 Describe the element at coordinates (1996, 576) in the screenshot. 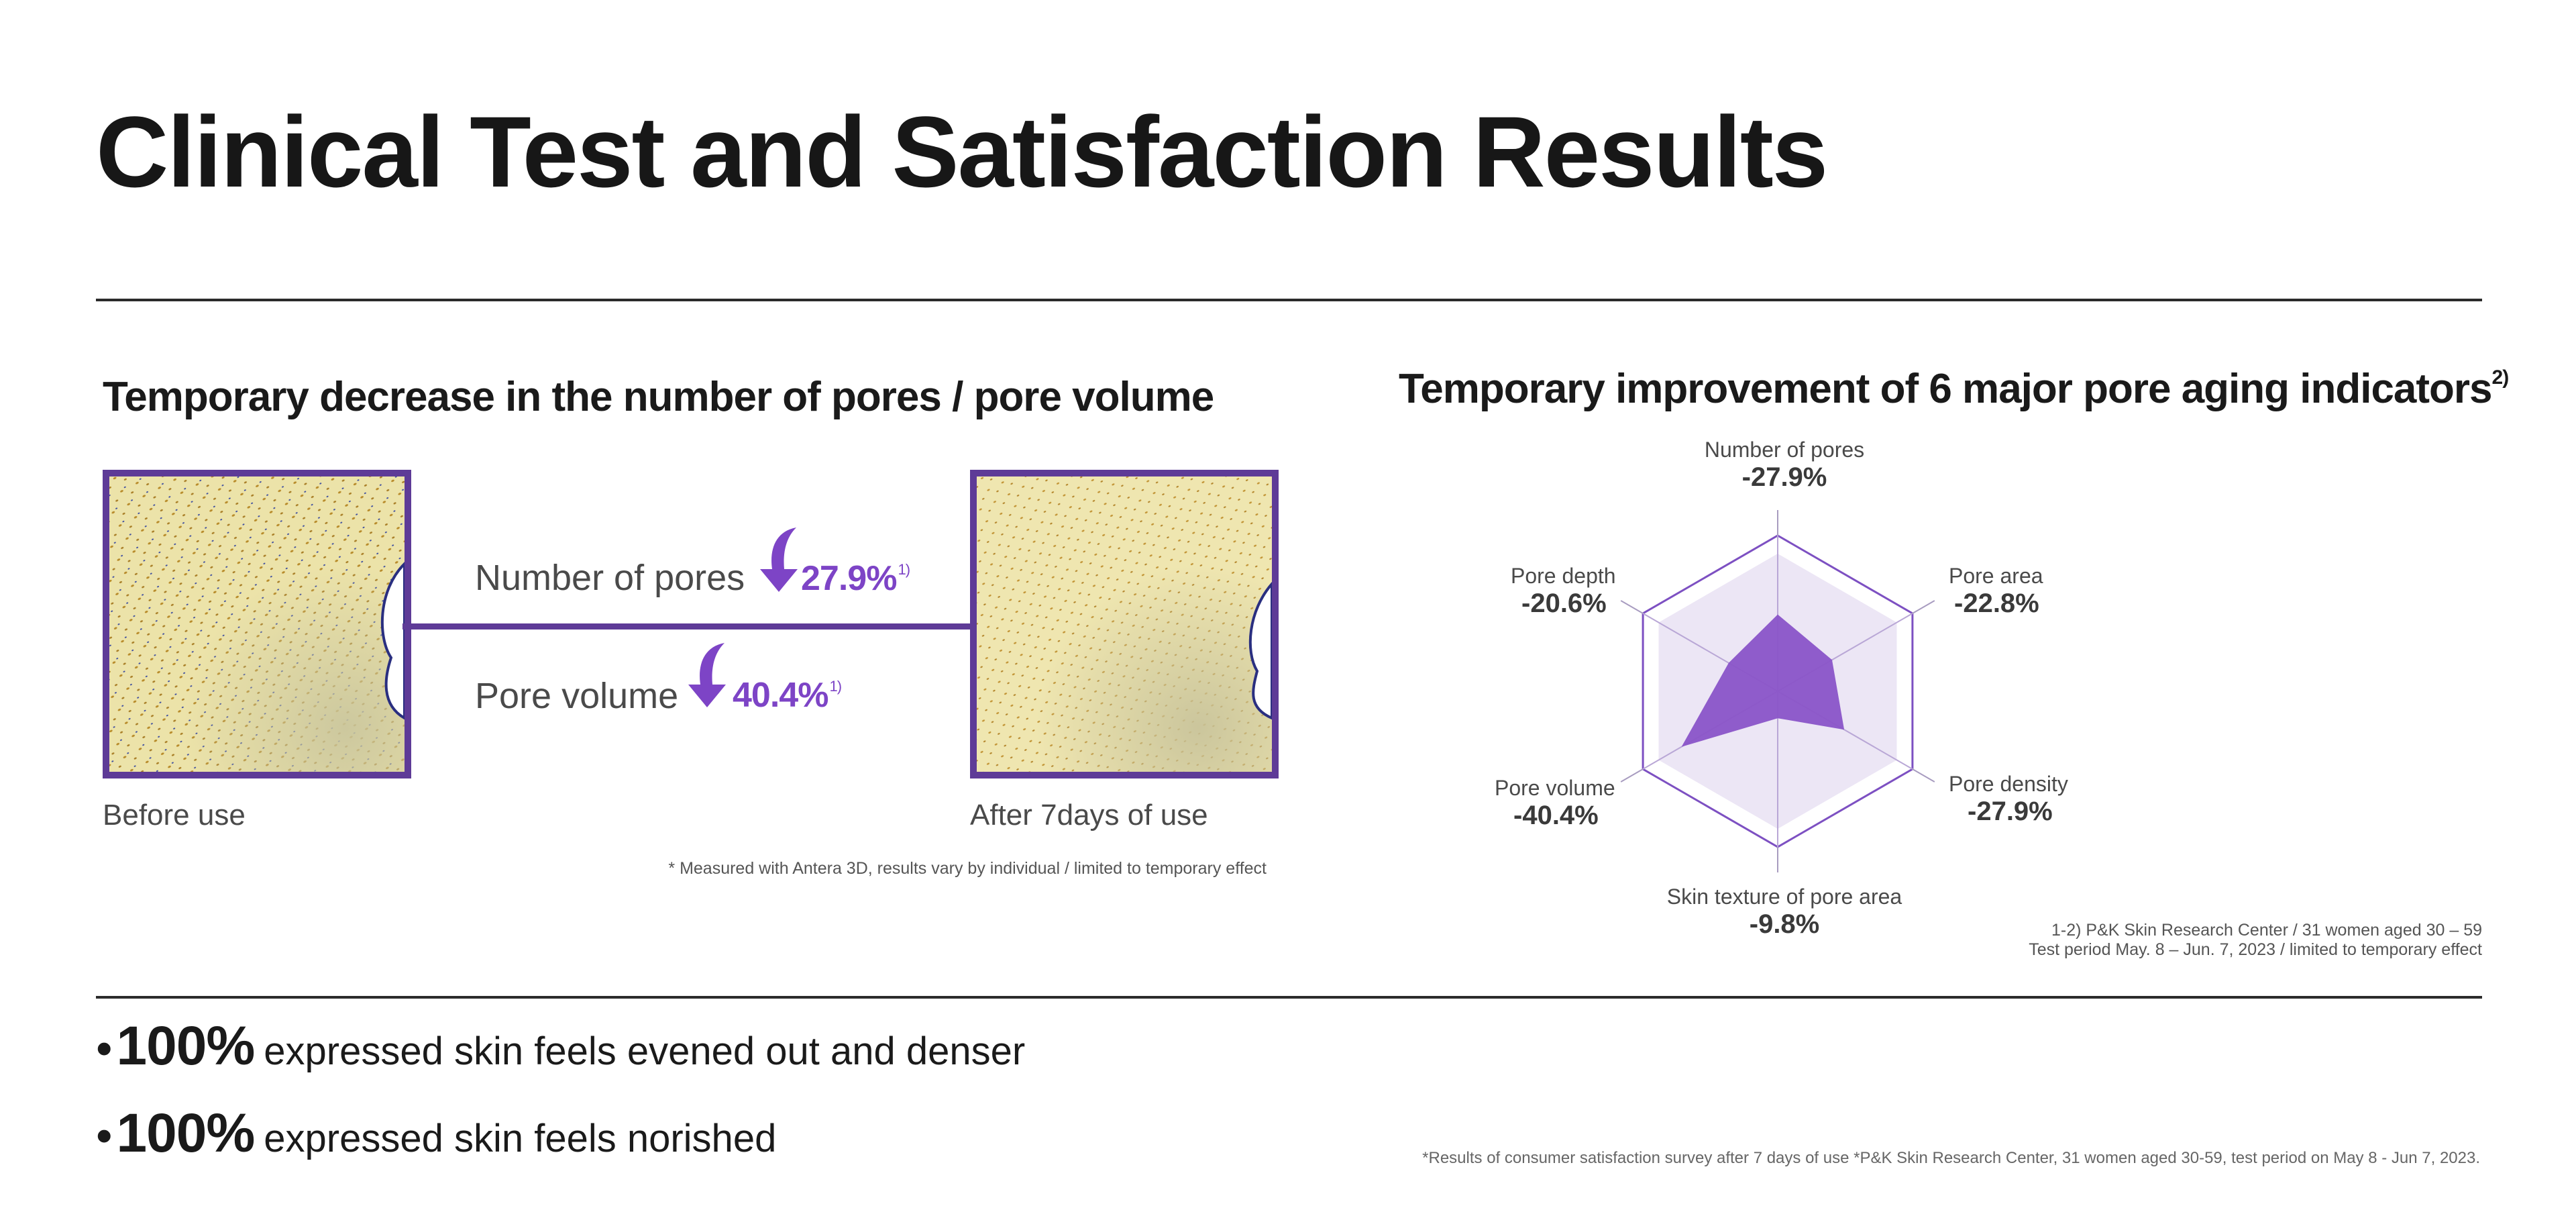

I see `axis-label: Pore area` at that location.